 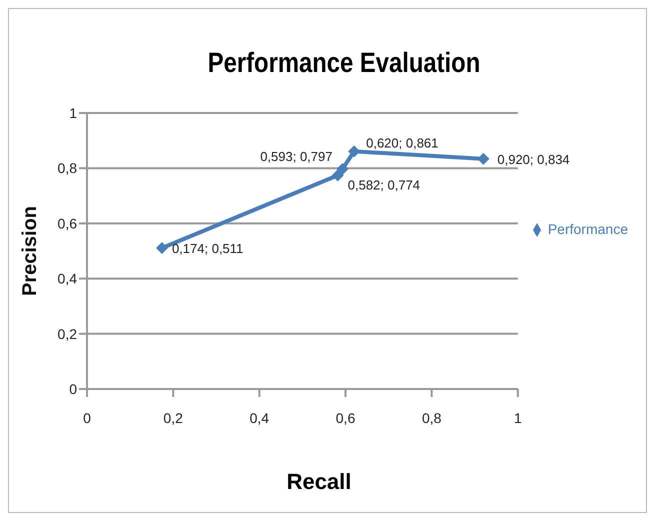 What do you see at coordinates (588, 228) in the screenshot?
I see `legend-label: Performance` at bounding box center [588, 228].